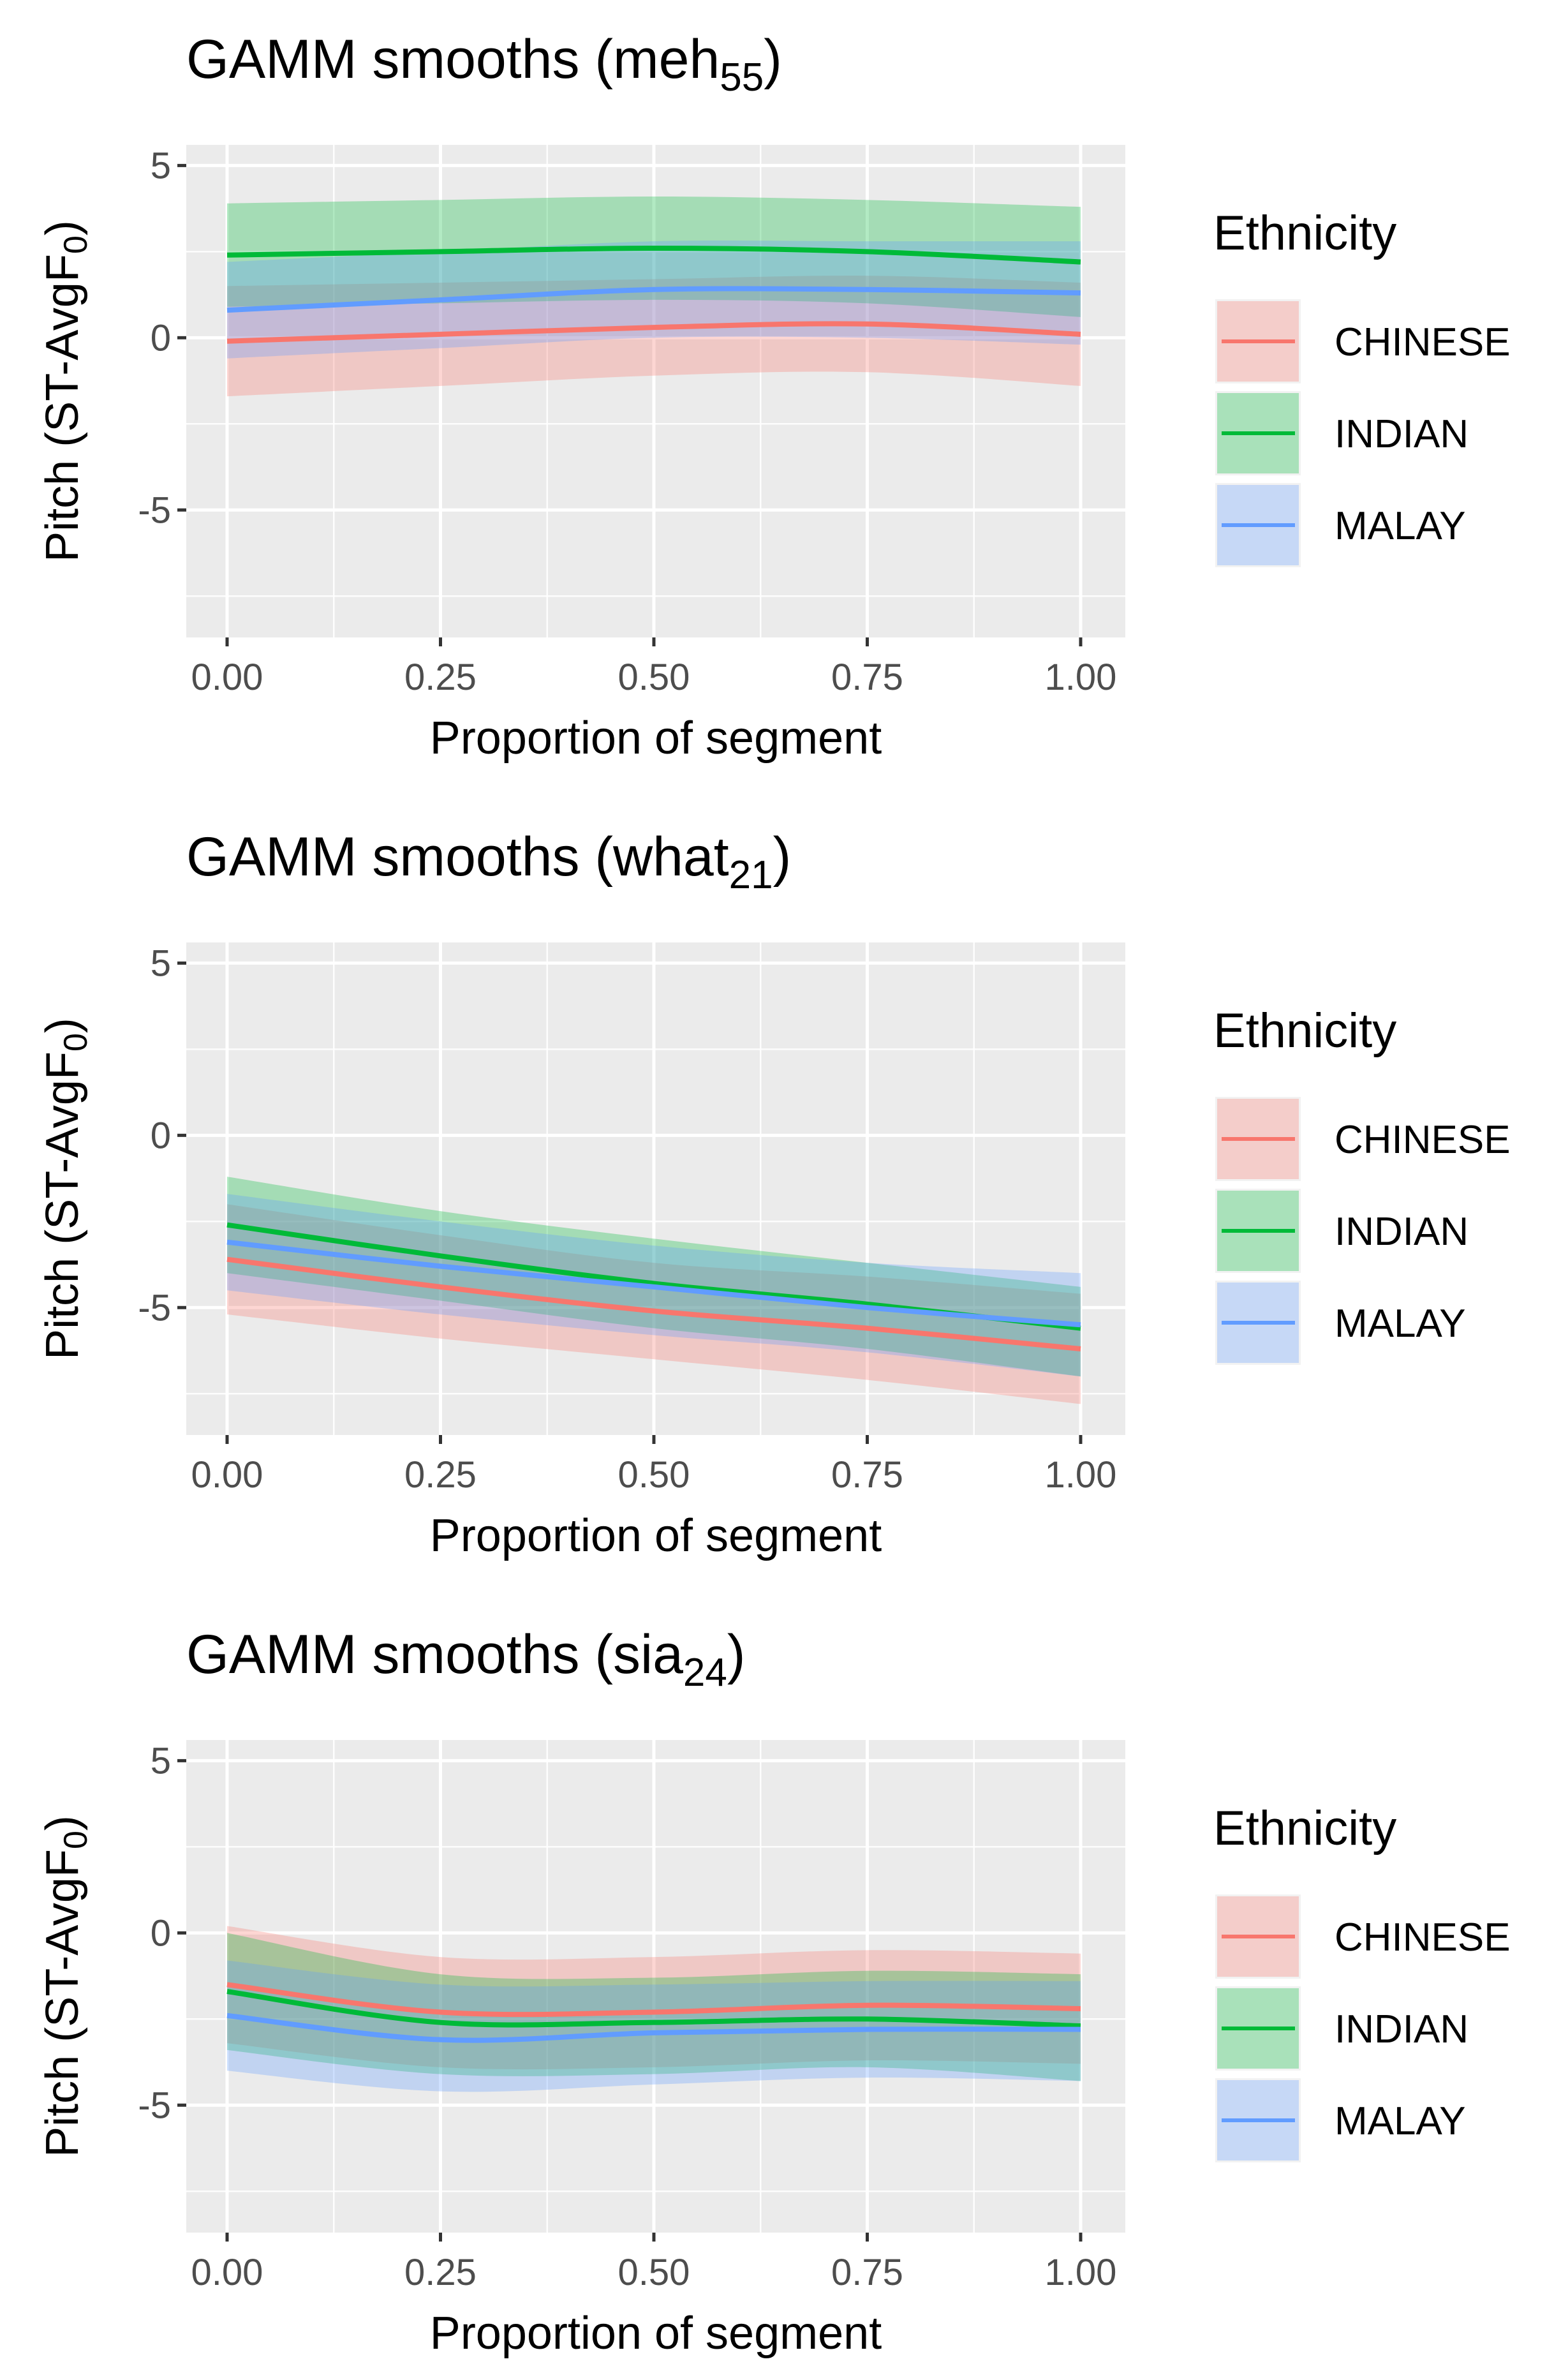  Describe the element at coordinates (742, 78) in the screenshot. I see `chart-title-subscript: 55` at that location.